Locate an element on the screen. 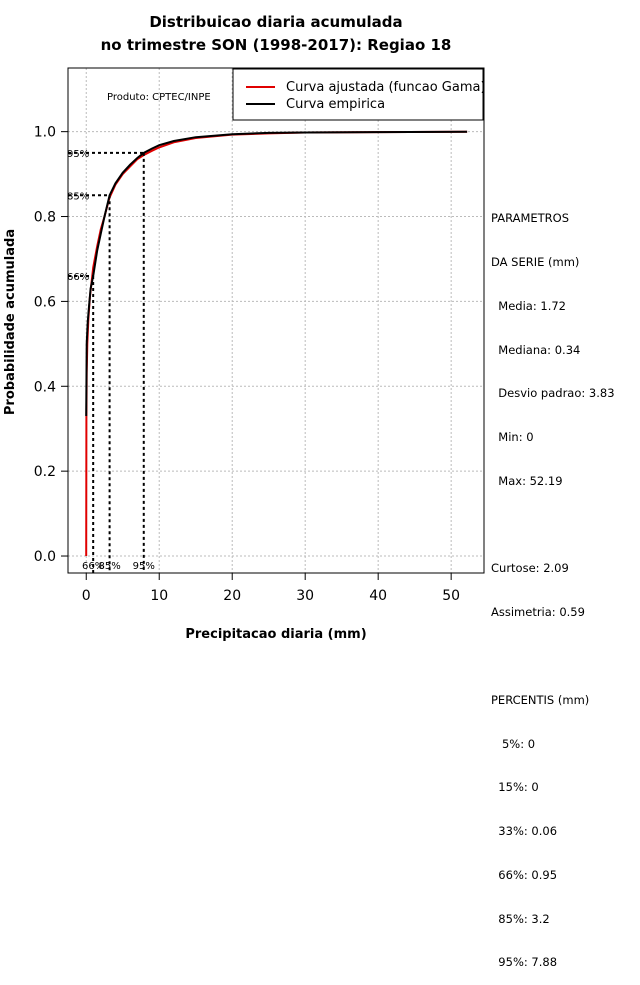 This screenshot has width=640, height=985. y-tick-label: 0.4 is located at coordinates (45, 387).